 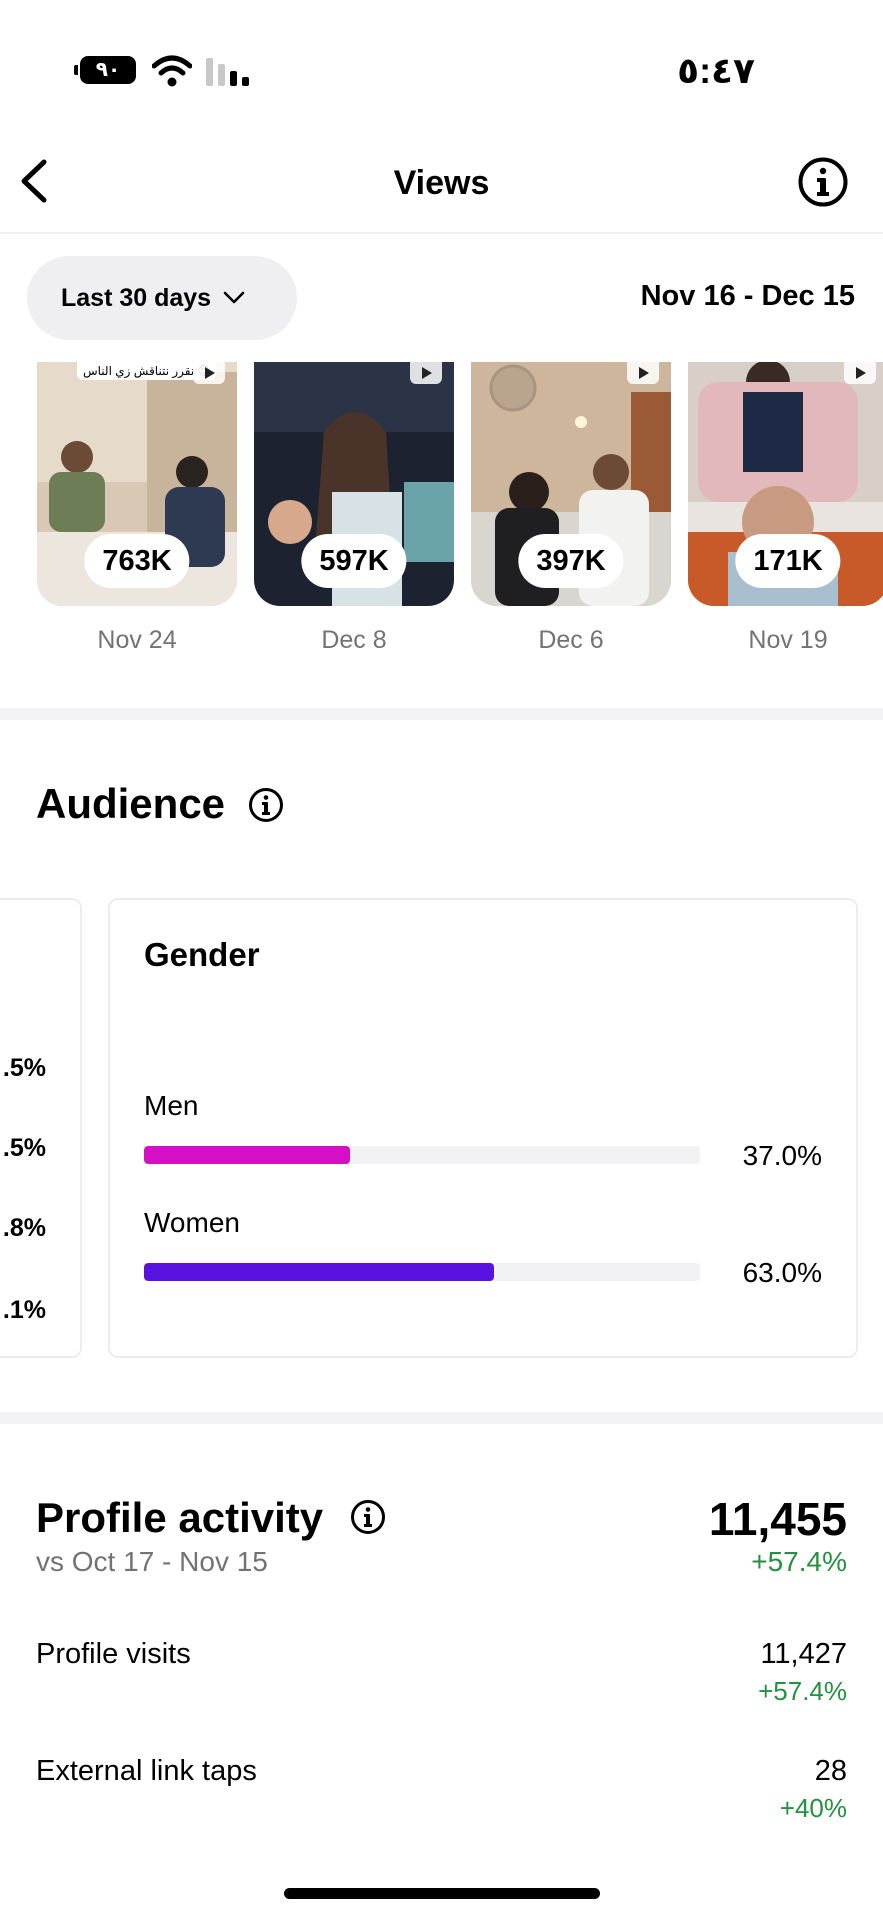 What do you see at coordinates (442, 1893) in the screenshot?
I see `home-indicator` at bounding box center [442, 1893].